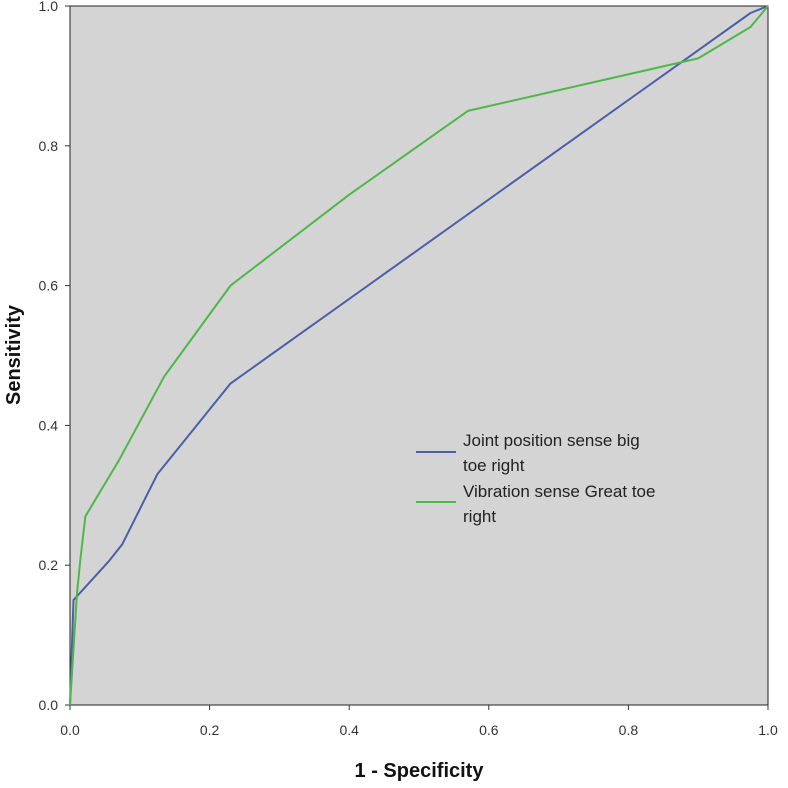  Describe the element at coordinates (489, 730) in the screenshot. I see `x-tick-label: 0.6` at that location.